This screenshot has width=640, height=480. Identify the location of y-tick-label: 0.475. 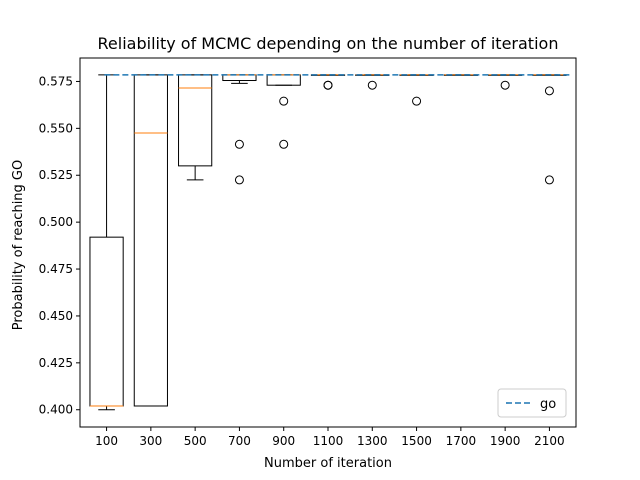
(56, 269).